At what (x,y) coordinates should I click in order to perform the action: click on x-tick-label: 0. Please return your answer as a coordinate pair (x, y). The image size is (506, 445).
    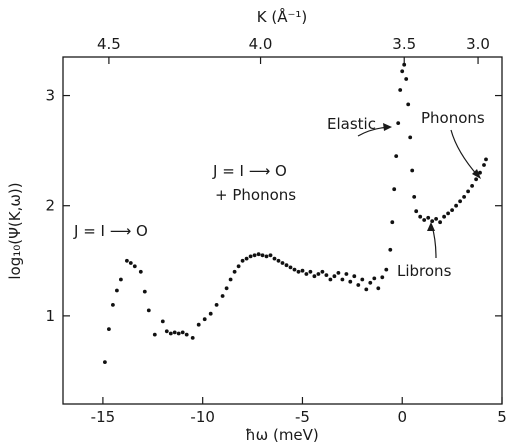
    Looking at the image, I should click on (402, 417).